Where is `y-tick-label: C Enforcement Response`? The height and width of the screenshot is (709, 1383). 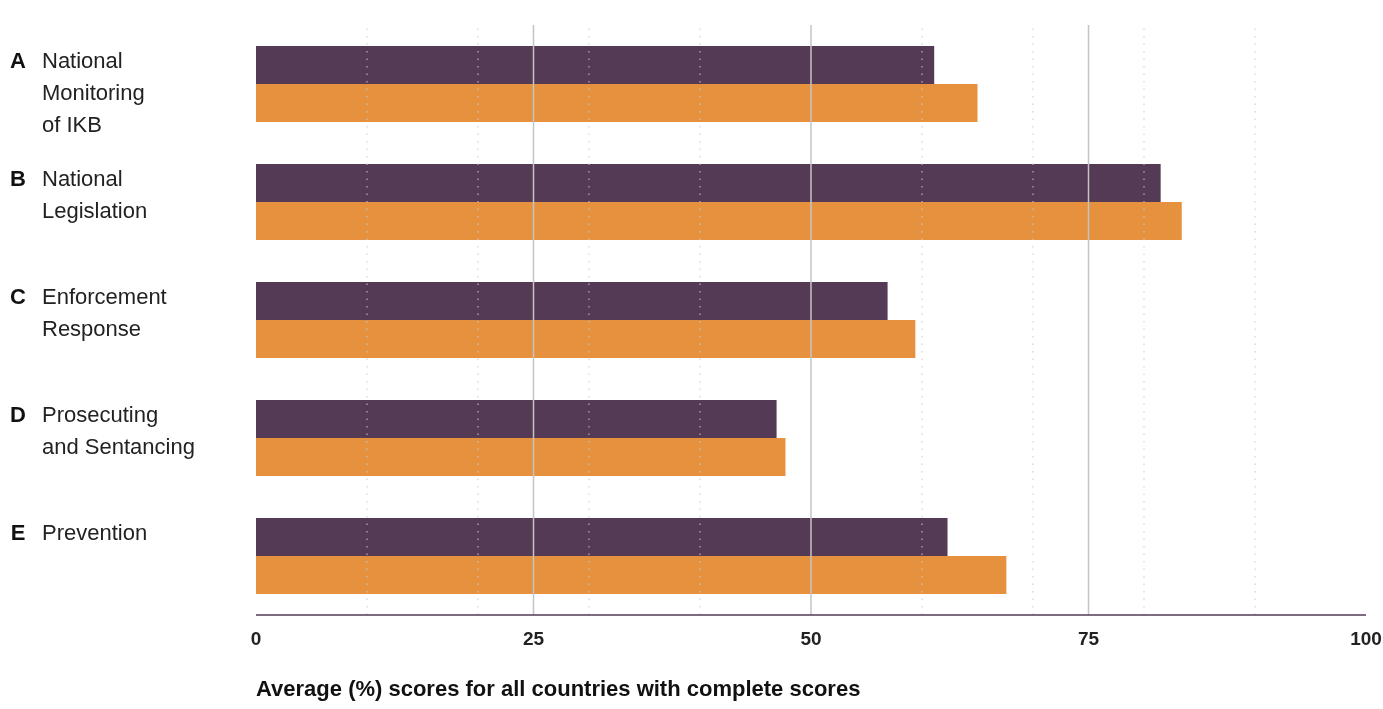
y-tick-label: C Enforcement Response is located at coordinates (88, 312).